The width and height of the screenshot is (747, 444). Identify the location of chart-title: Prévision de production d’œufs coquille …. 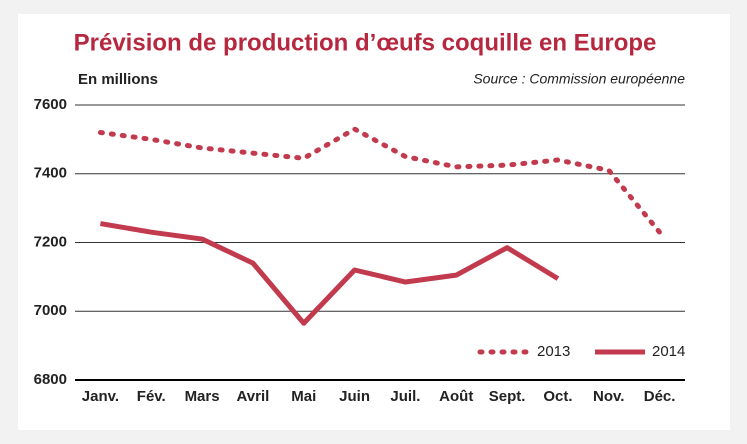
(365, 42).